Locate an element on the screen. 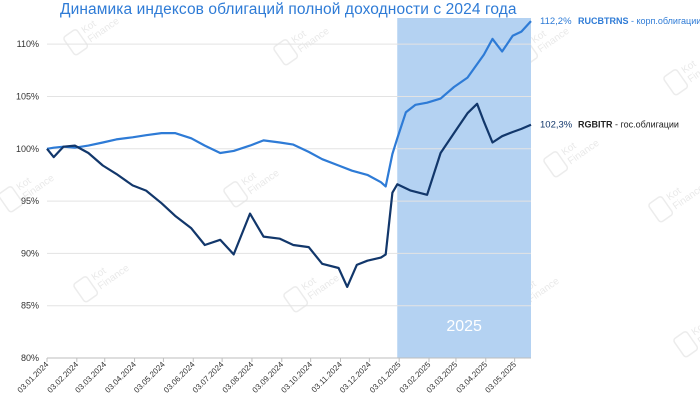 This screenshot has width=700, height=403. y-tick-label: 85% is located at coordinates (30, 306).